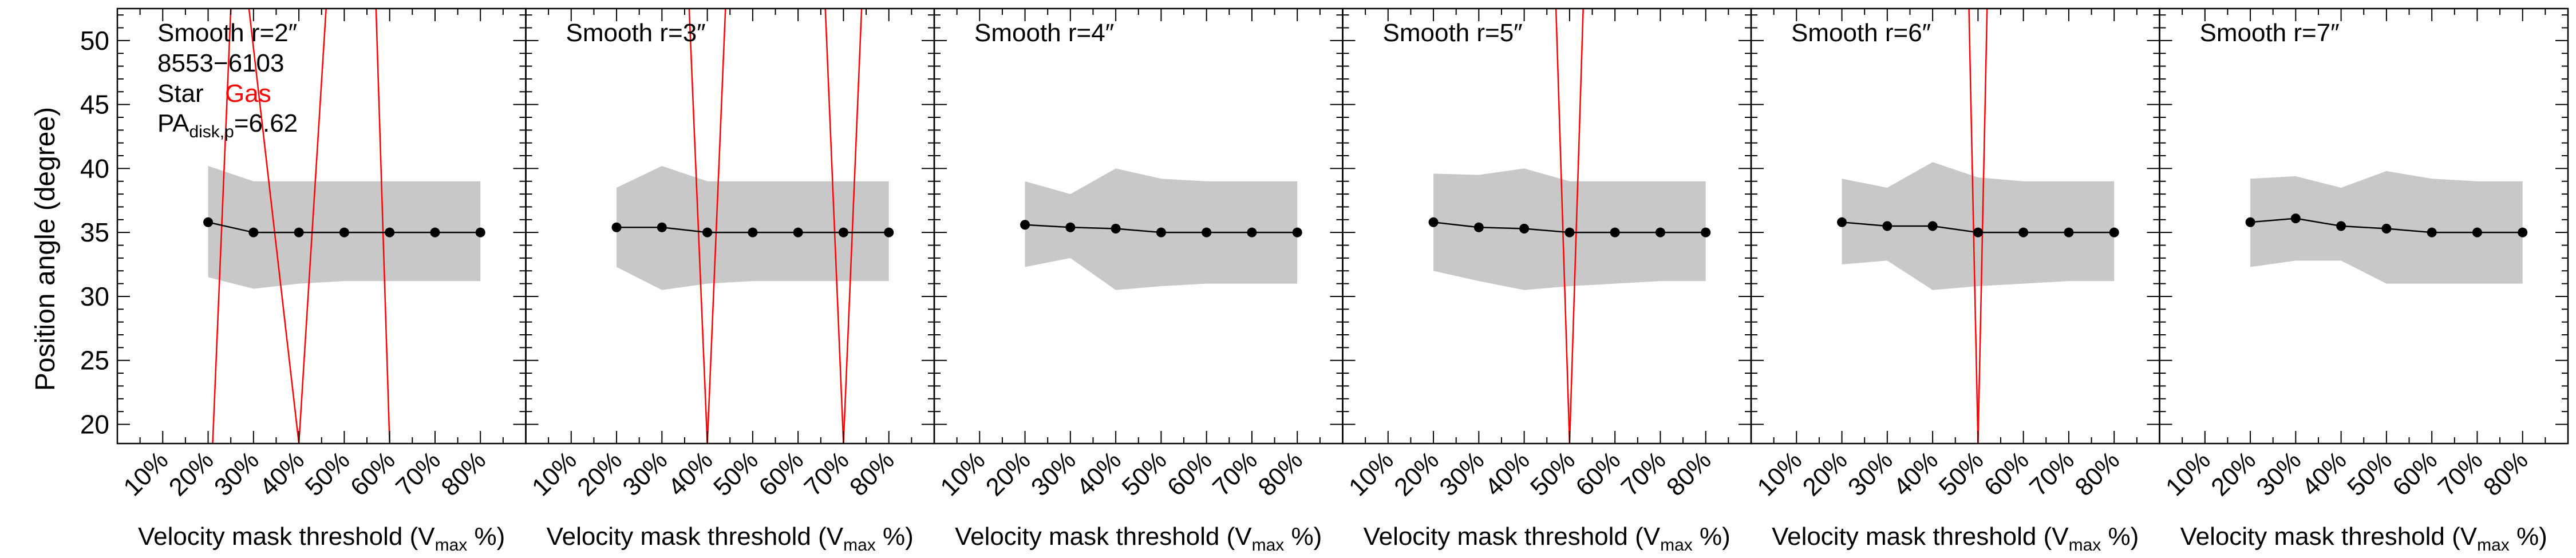 The height and width of the screenshot is (558, 2576). What do you see at coordinates (227, 125) in the screenshot?
I see `pa-disk-label: PAdisk,p=6.62` at bounding box center [227, 125].